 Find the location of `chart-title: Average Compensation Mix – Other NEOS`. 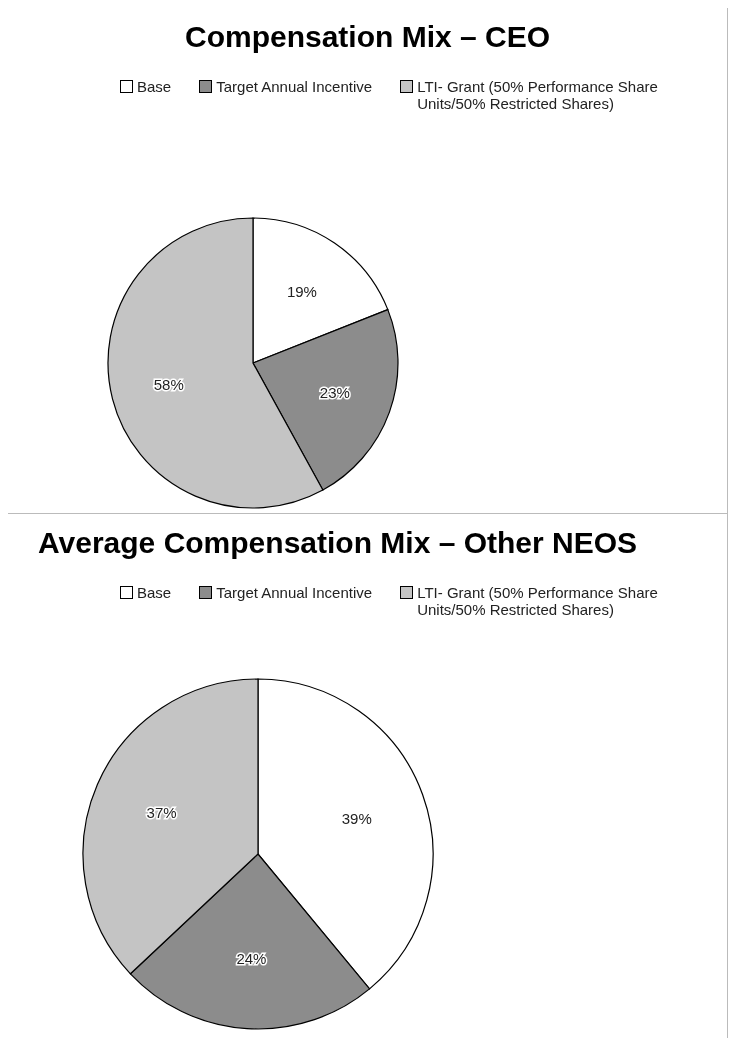

chart-title: Average Compensation Mix – Other NEOS is located at coordinates (338, 543).